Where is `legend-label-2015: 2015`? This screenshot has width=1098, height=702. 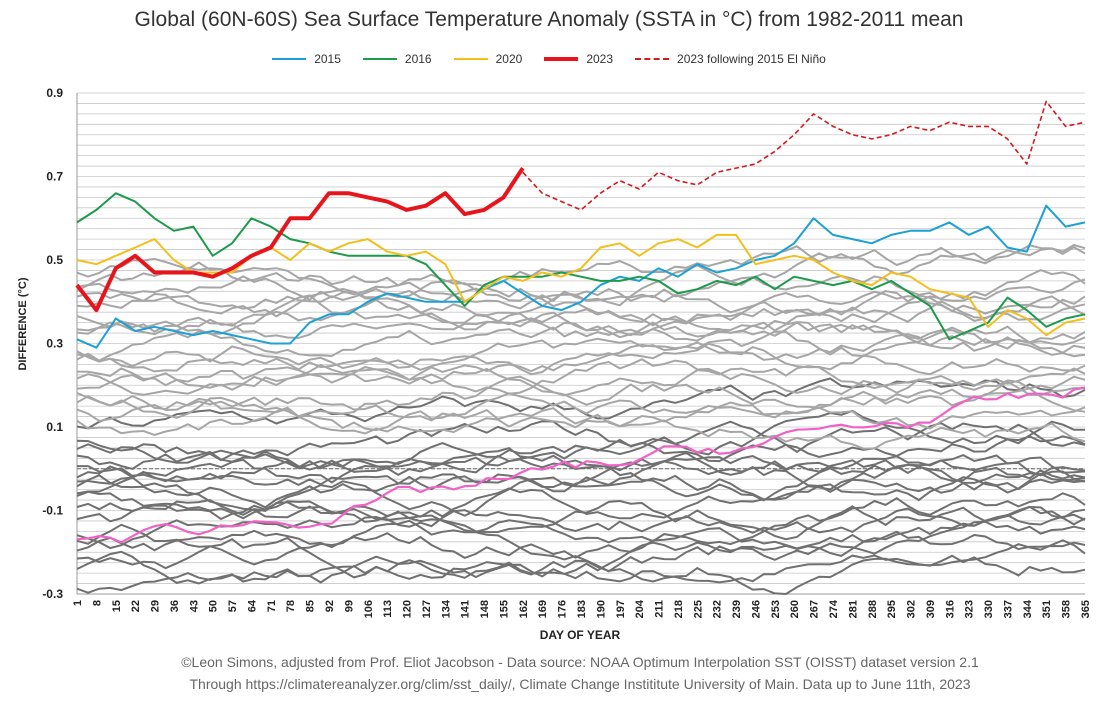 legend-label-2015: 2015 is located at coordinates (327, 59).